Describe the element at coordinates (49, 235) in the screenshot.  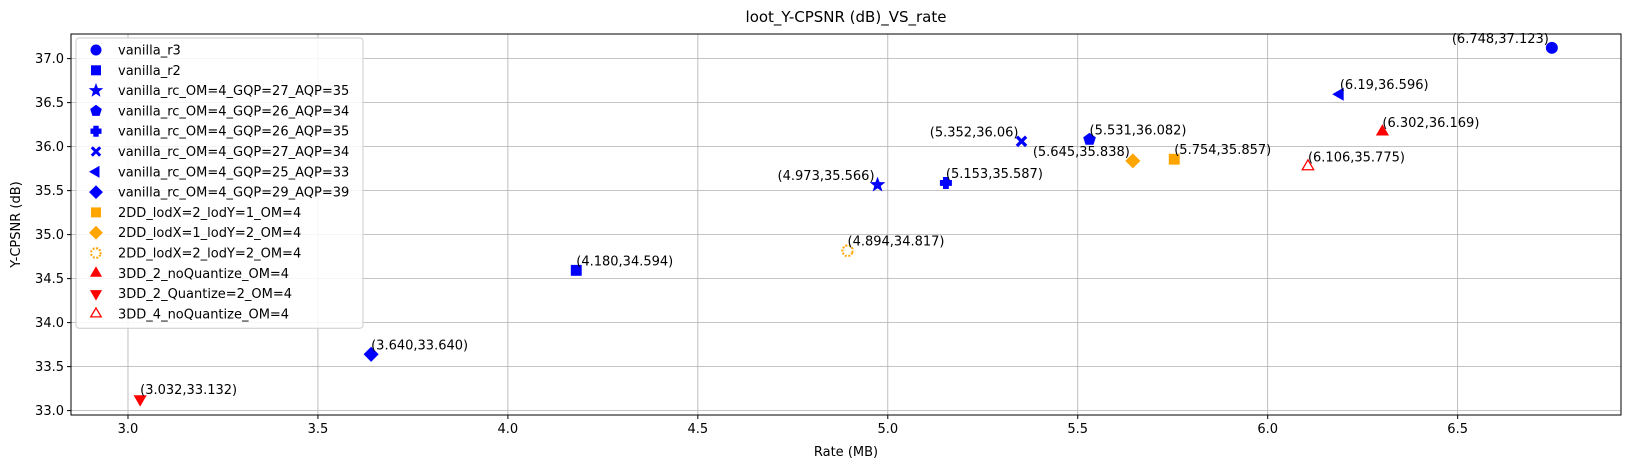
I see `y-tick-label: 35.0` at that location.